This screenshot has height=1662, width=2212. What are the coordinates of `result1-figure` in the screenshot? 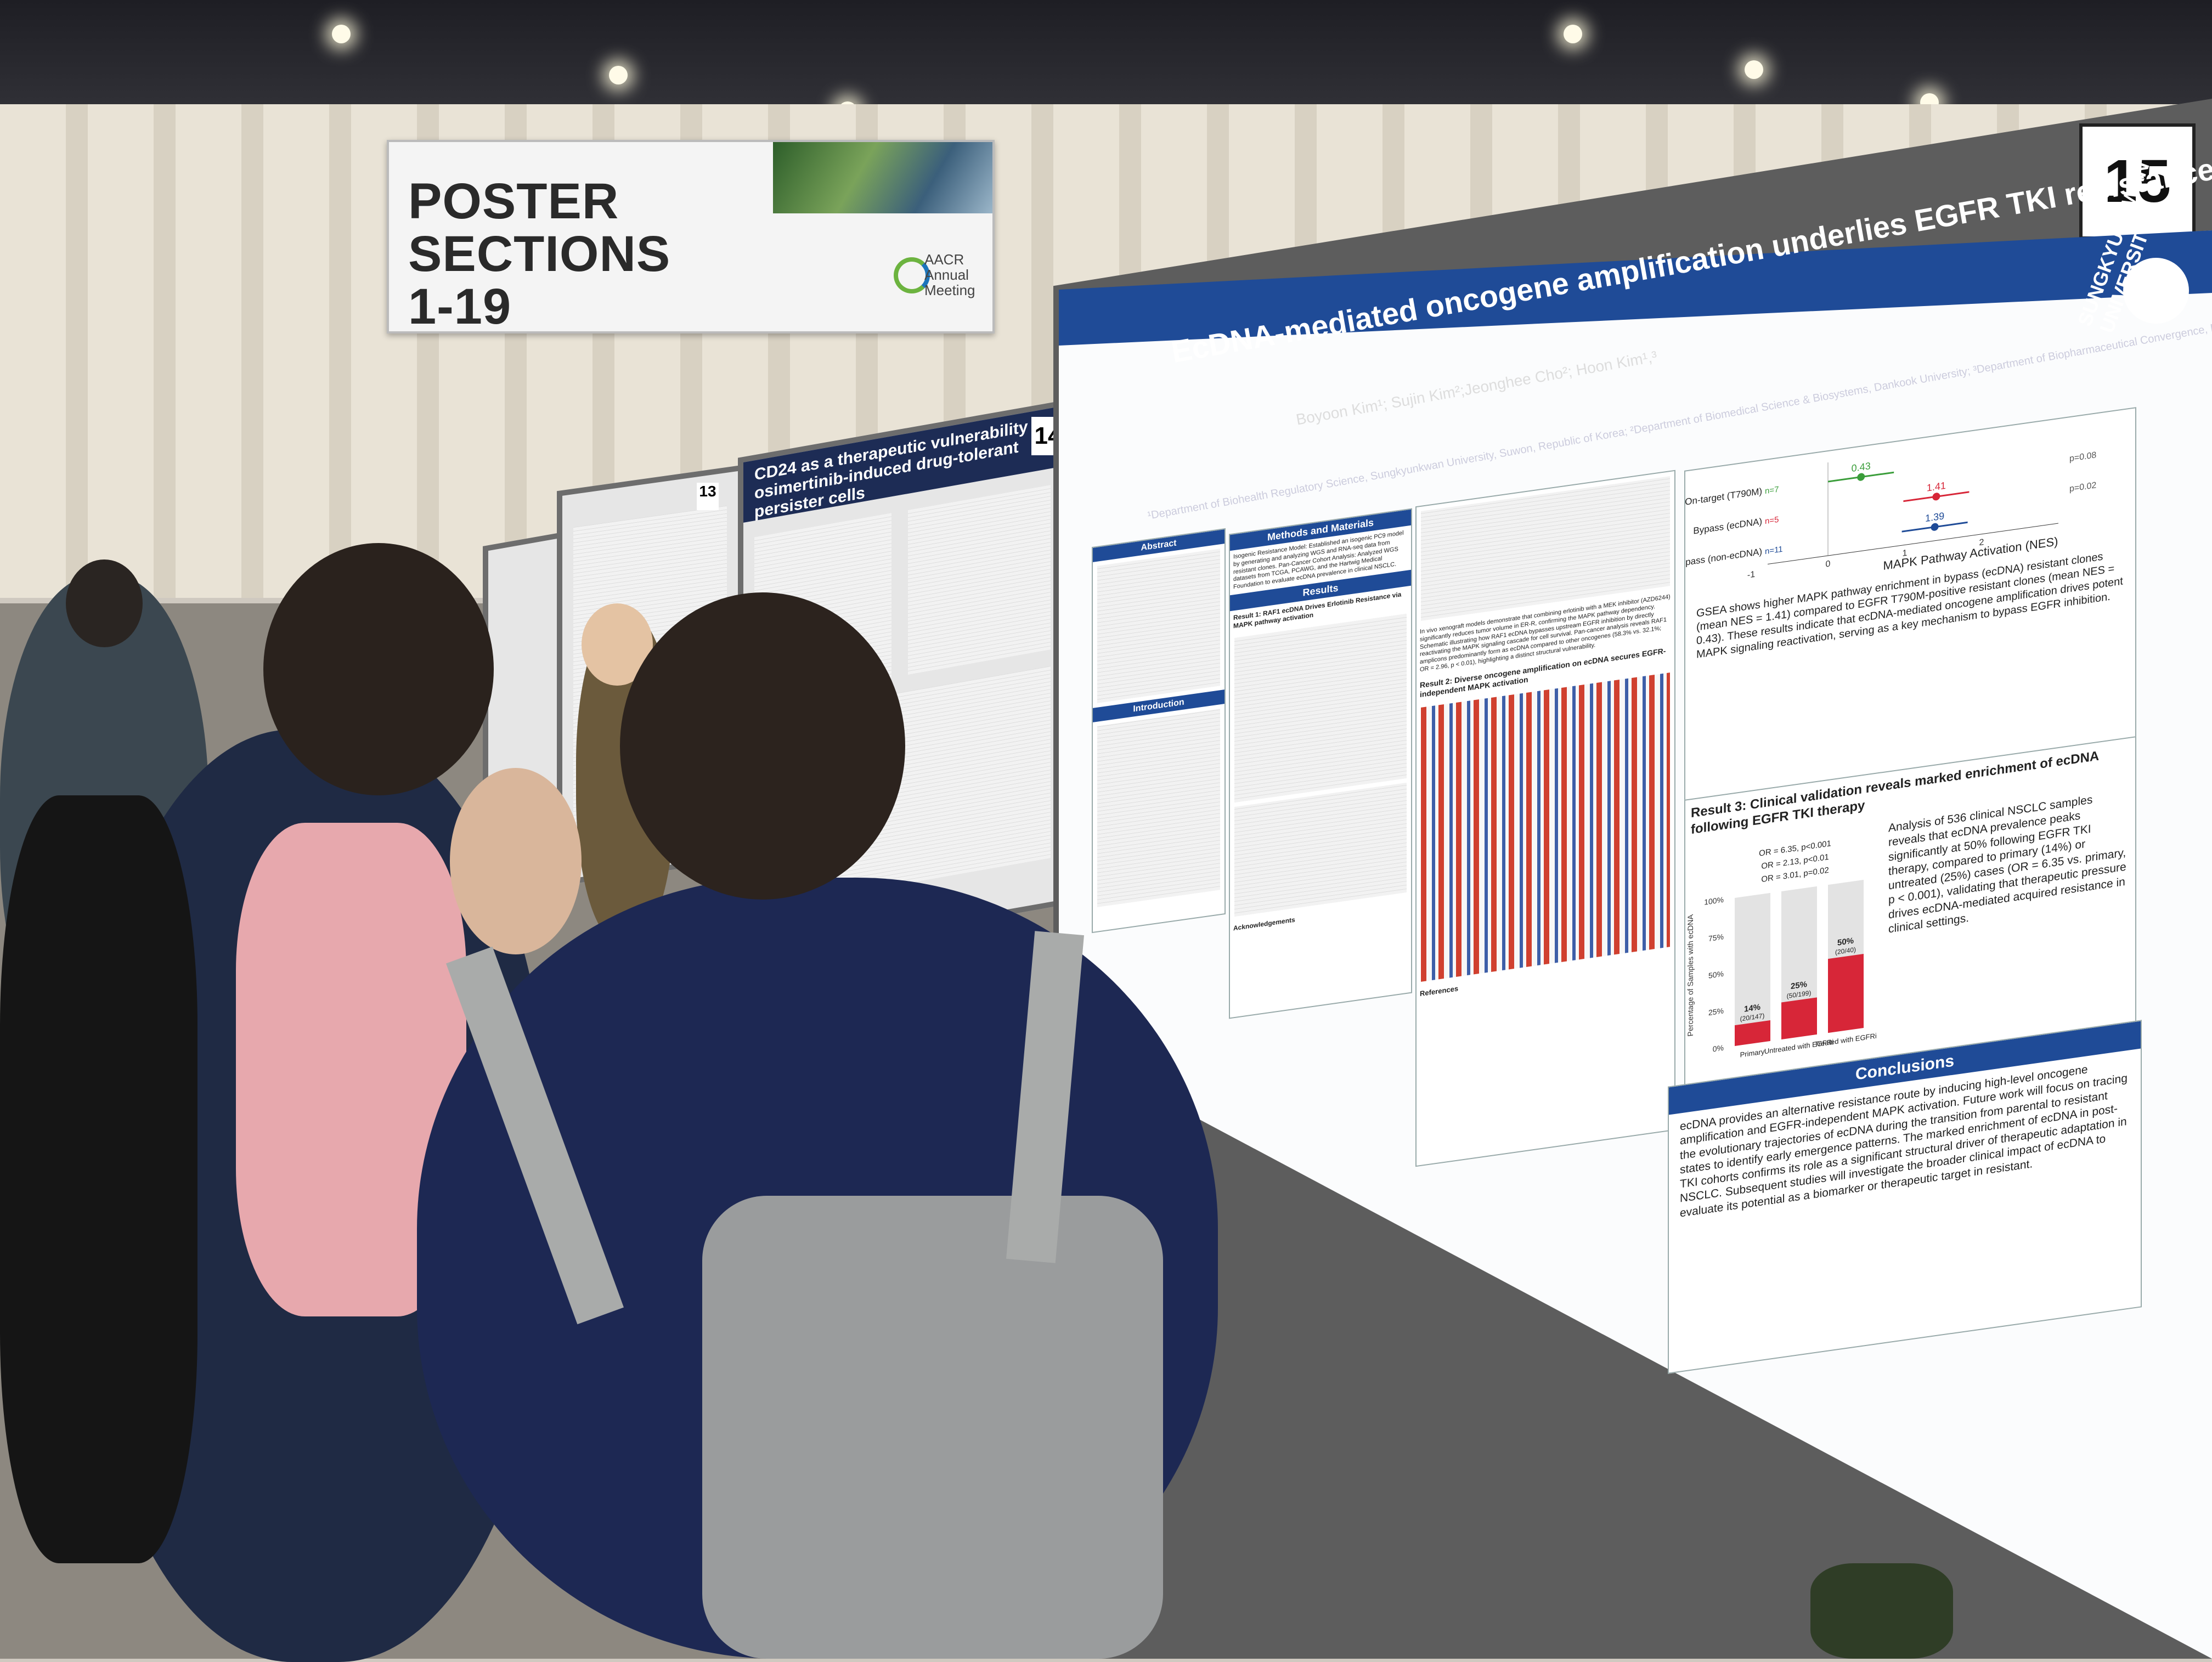 It's located at (1321, 708).